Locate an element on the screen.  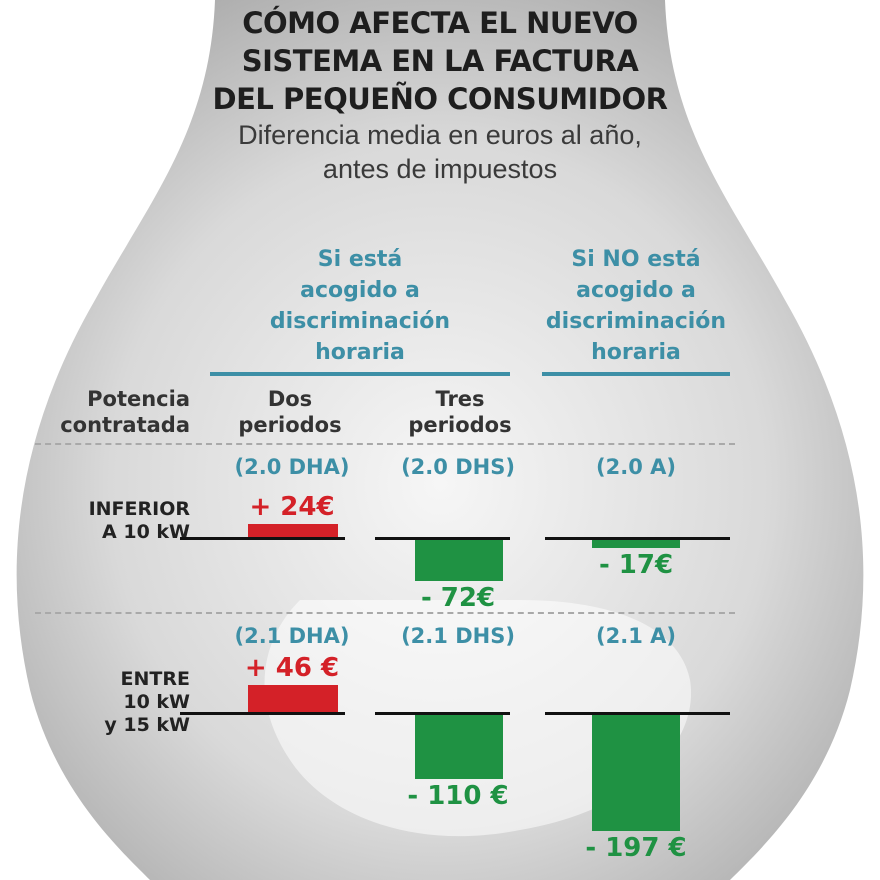
row-label-line: ENTRE is located at coordinates (155, 679).